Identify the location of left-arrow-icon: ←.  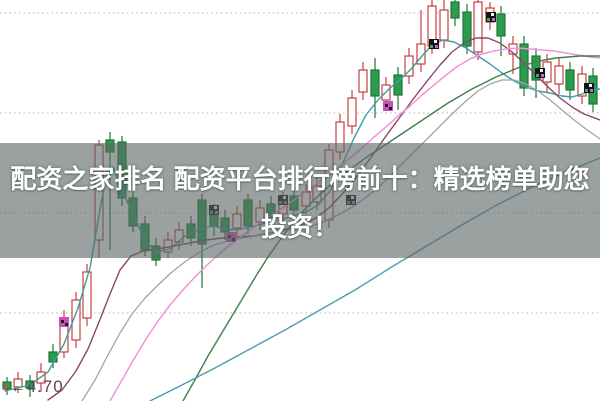
(18, 387).